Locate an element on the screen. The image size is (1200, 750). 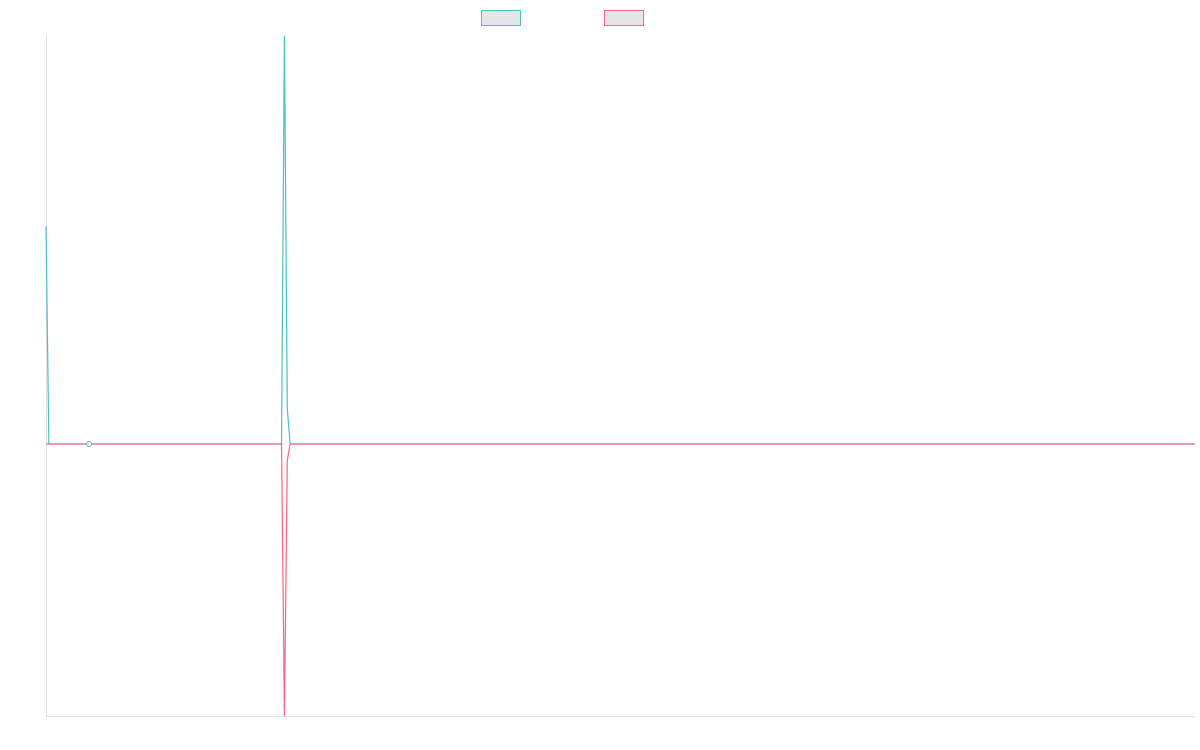
point-marker is located at coordinates (89, 444).